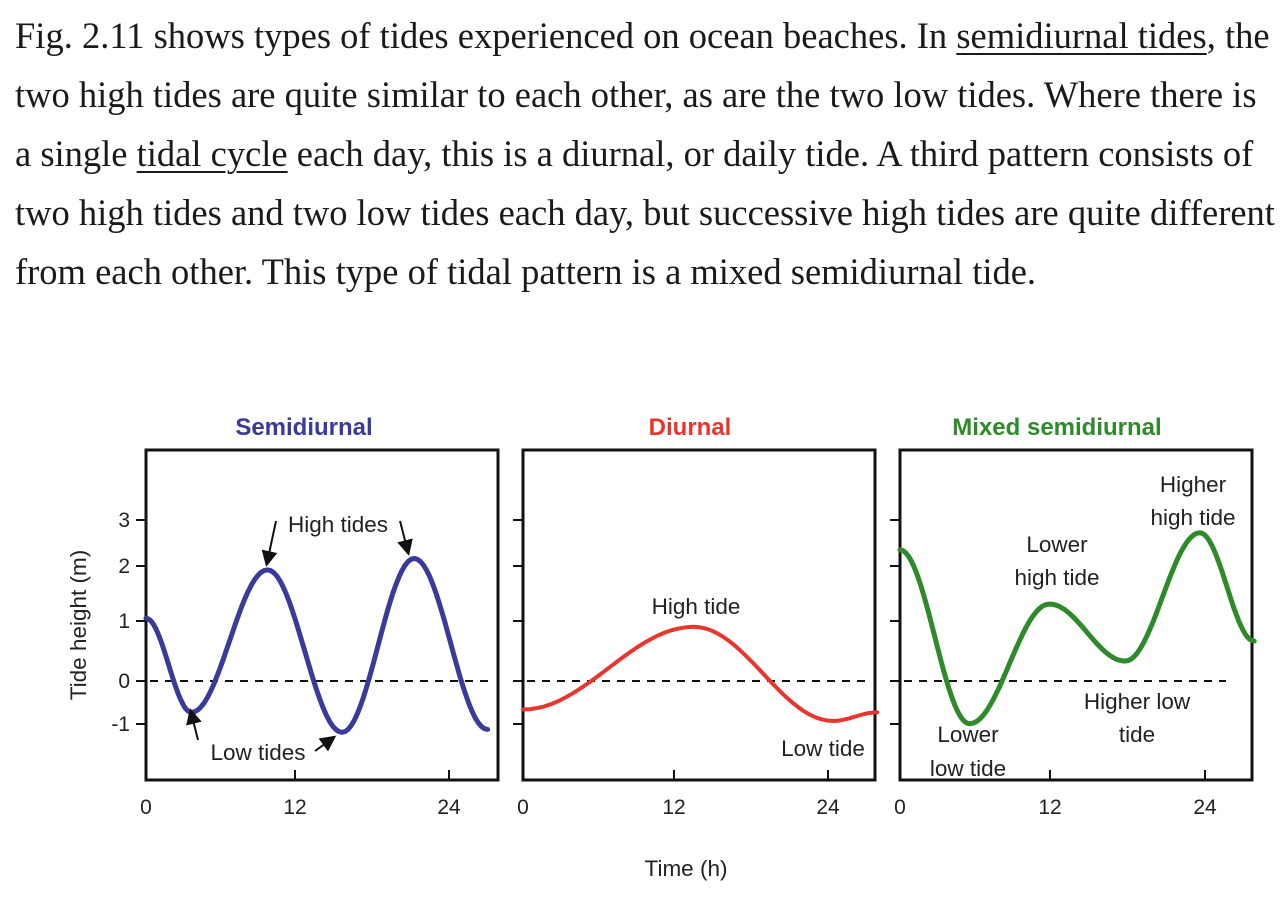 The width and height of the screenshot is (1280, 917). Describe the element at coordinates (1077, 628) in the screenshot. I see `mixed-semidiurnal-tide-curve` at that location.